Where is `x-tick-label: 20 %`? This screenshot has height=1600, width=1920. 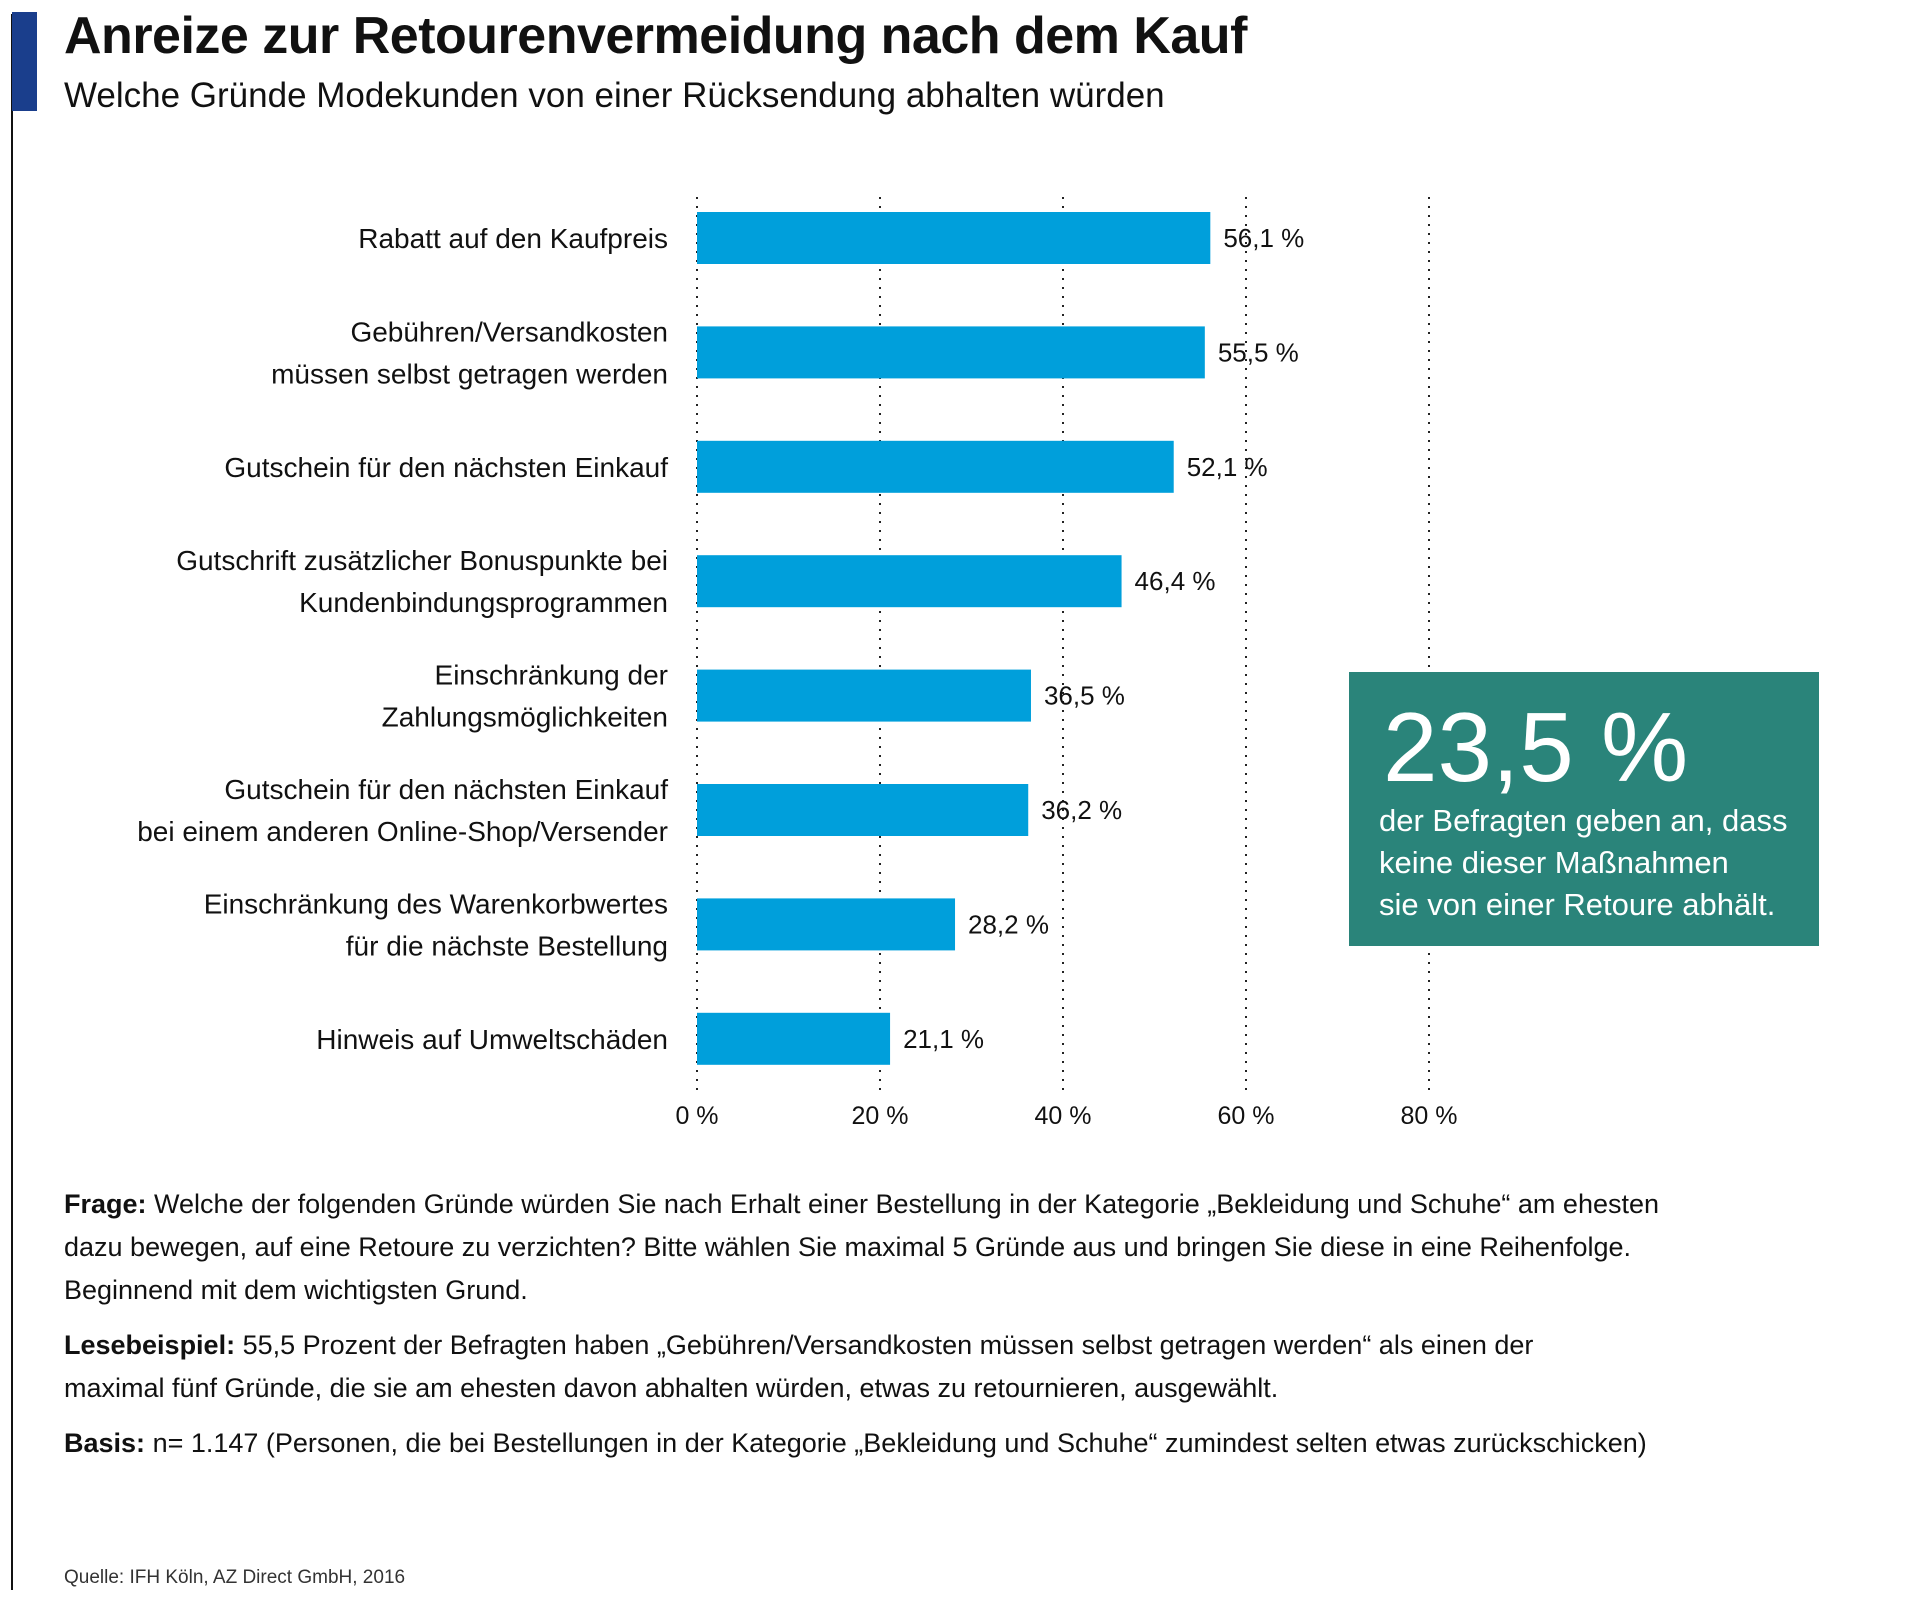 x-tick-label: 20 % is located at coordinates (880, 1116).